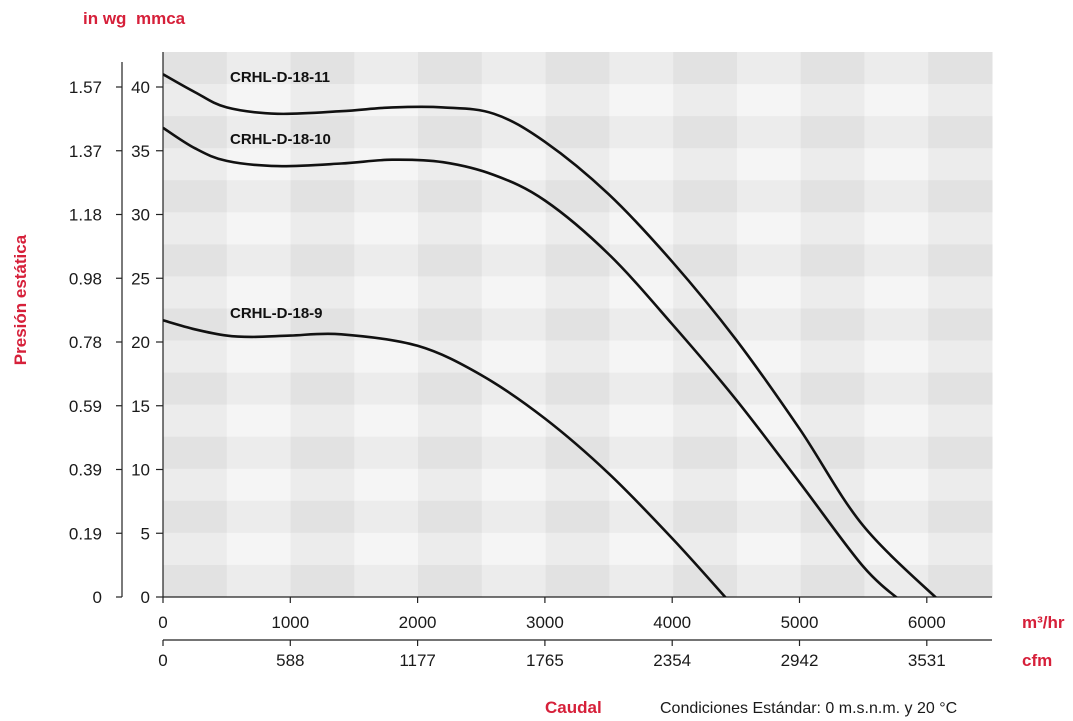 The height and width of the screenshot is (721, 1073). Describe the element at coordinates (927, 622) in the screenshot. I see `x-tick-label-m3hr: 6000` at that location.